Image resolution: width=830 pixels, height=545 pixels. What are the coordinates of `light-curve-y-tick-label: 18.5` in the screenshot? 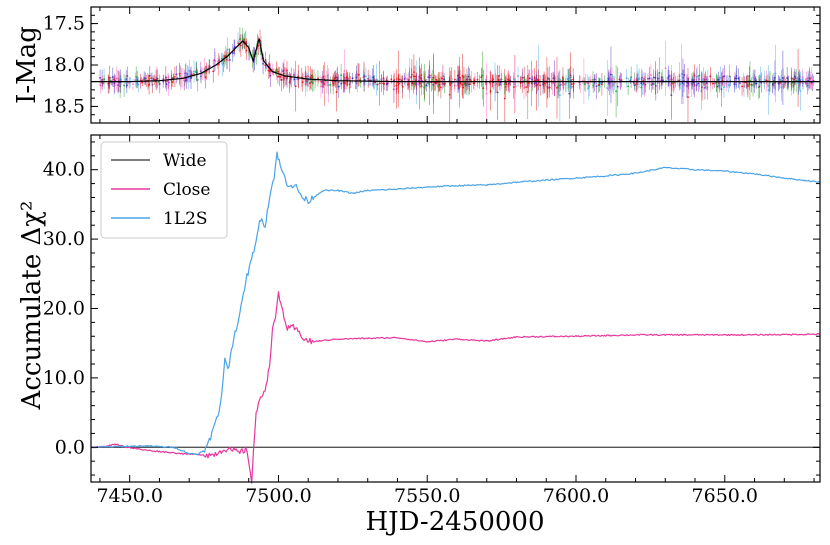 It's located at (64, 106).